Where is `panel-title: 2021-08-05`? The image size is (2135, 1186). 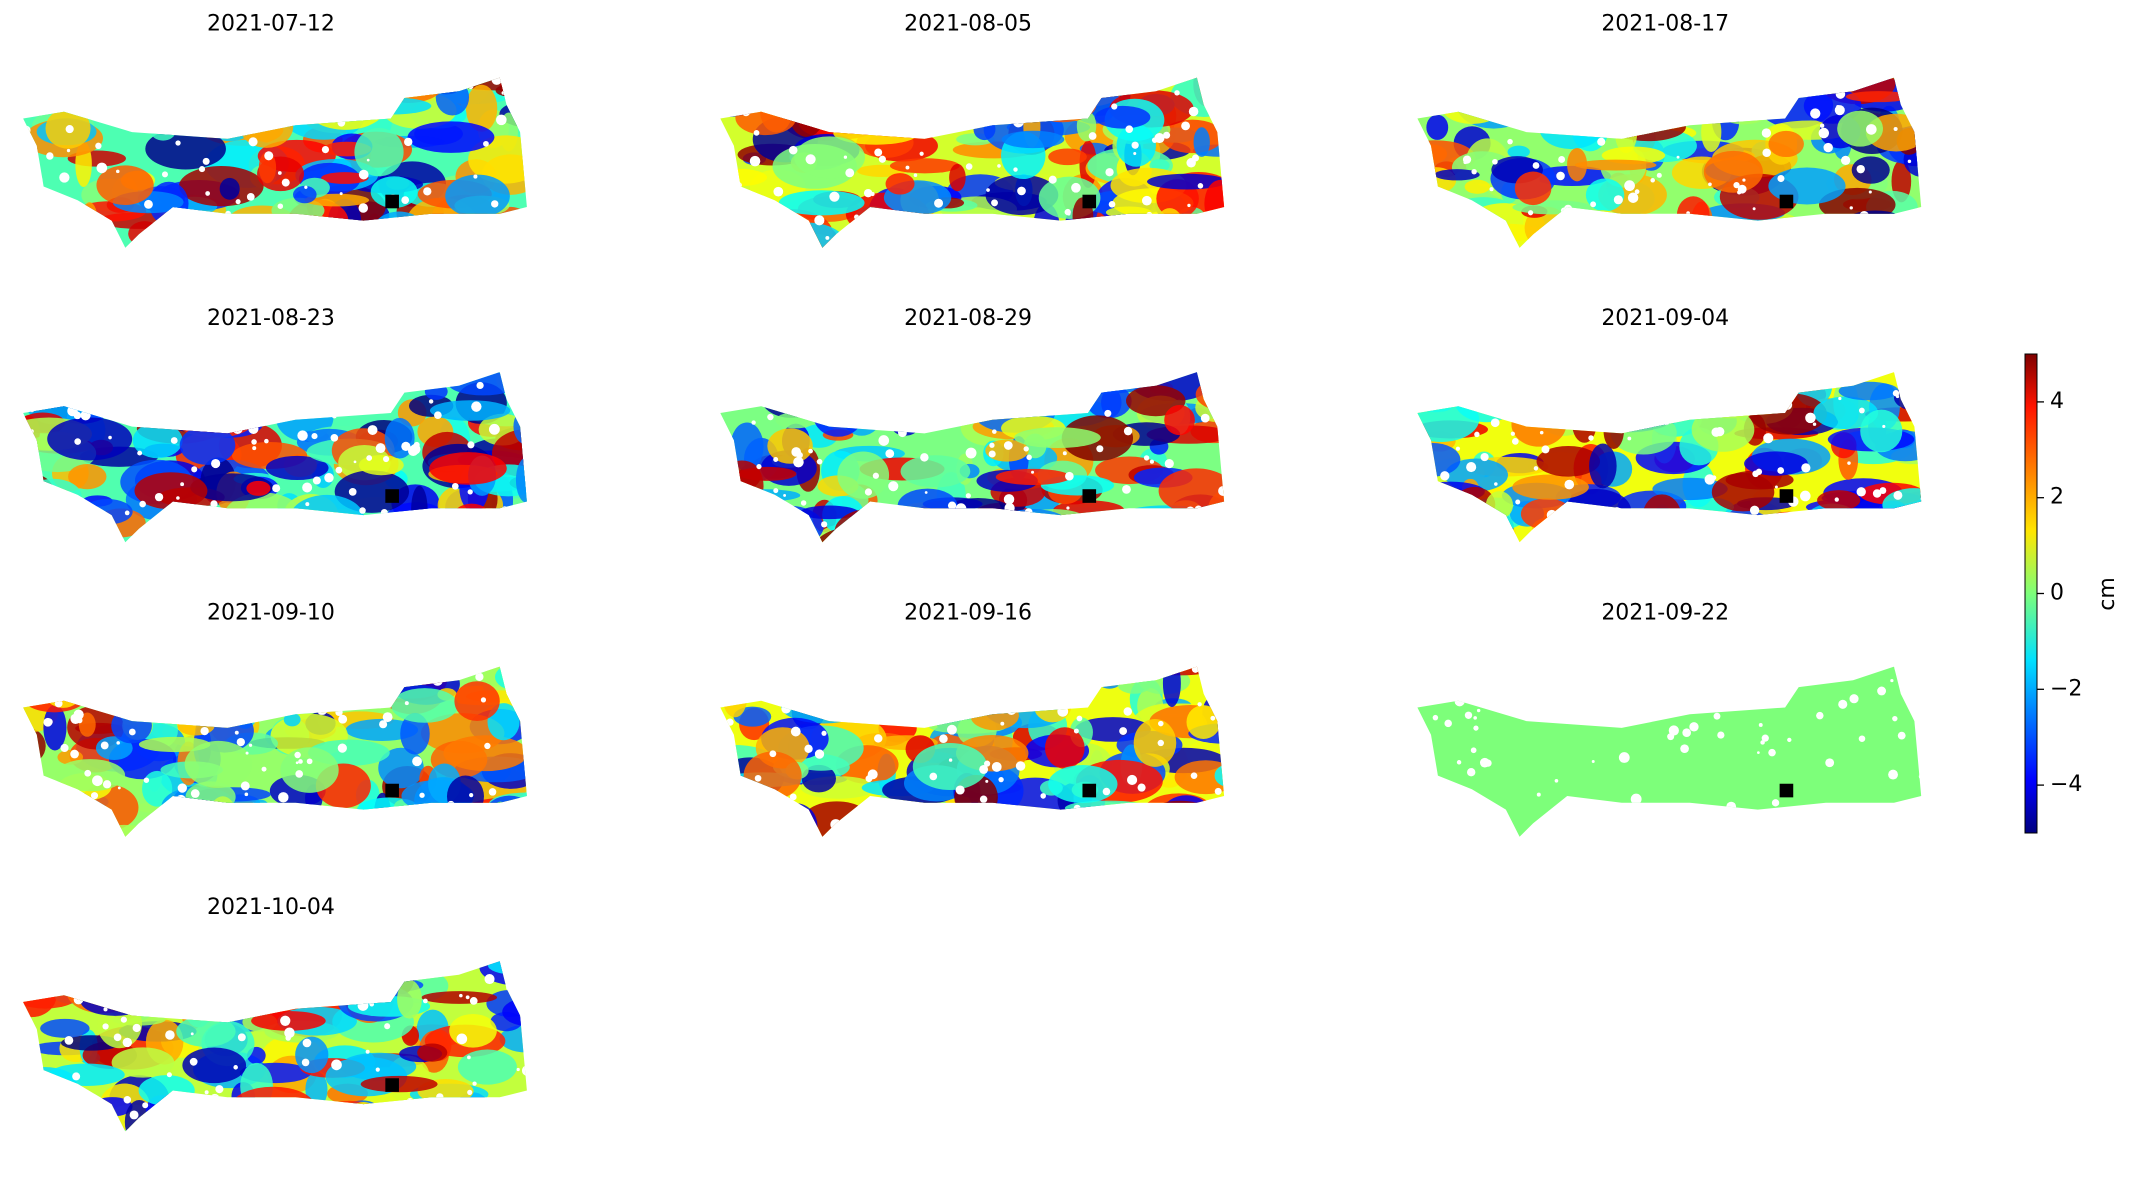 panel-title: 2021-08-05 is located at coordinates (968, 24).